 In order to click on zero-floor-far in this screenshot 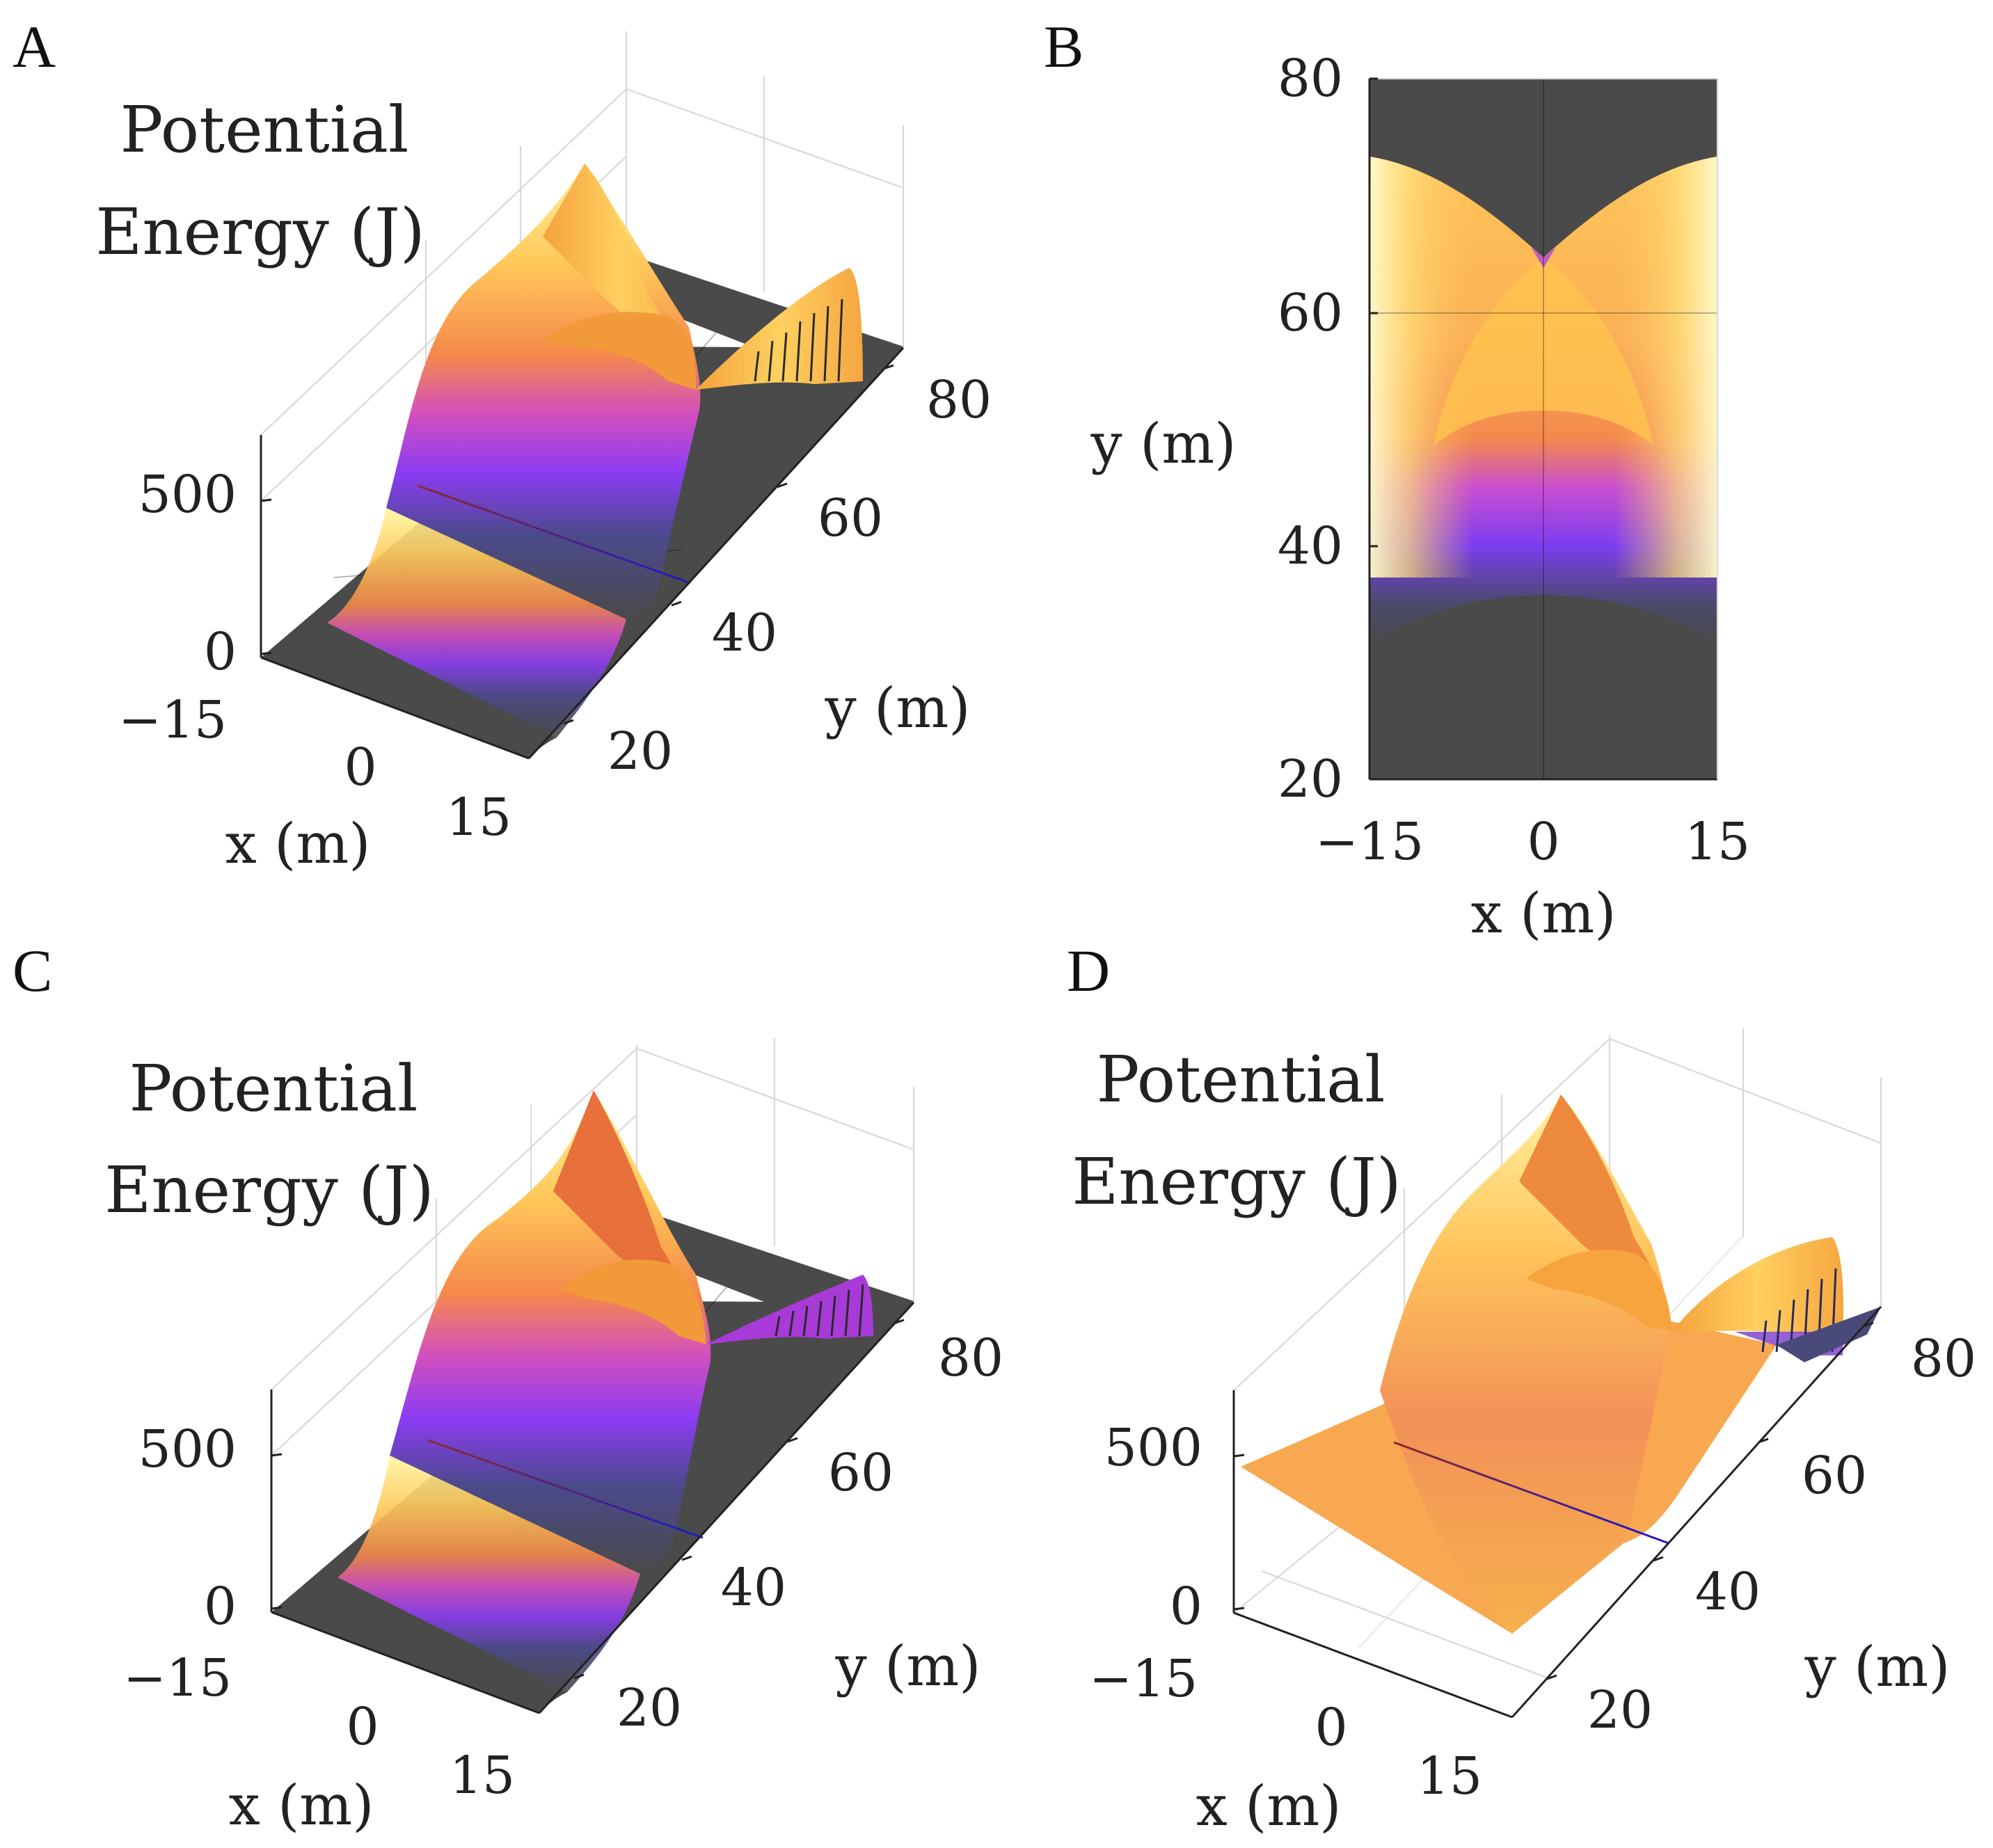, I will do `click(1829, 1334)`.